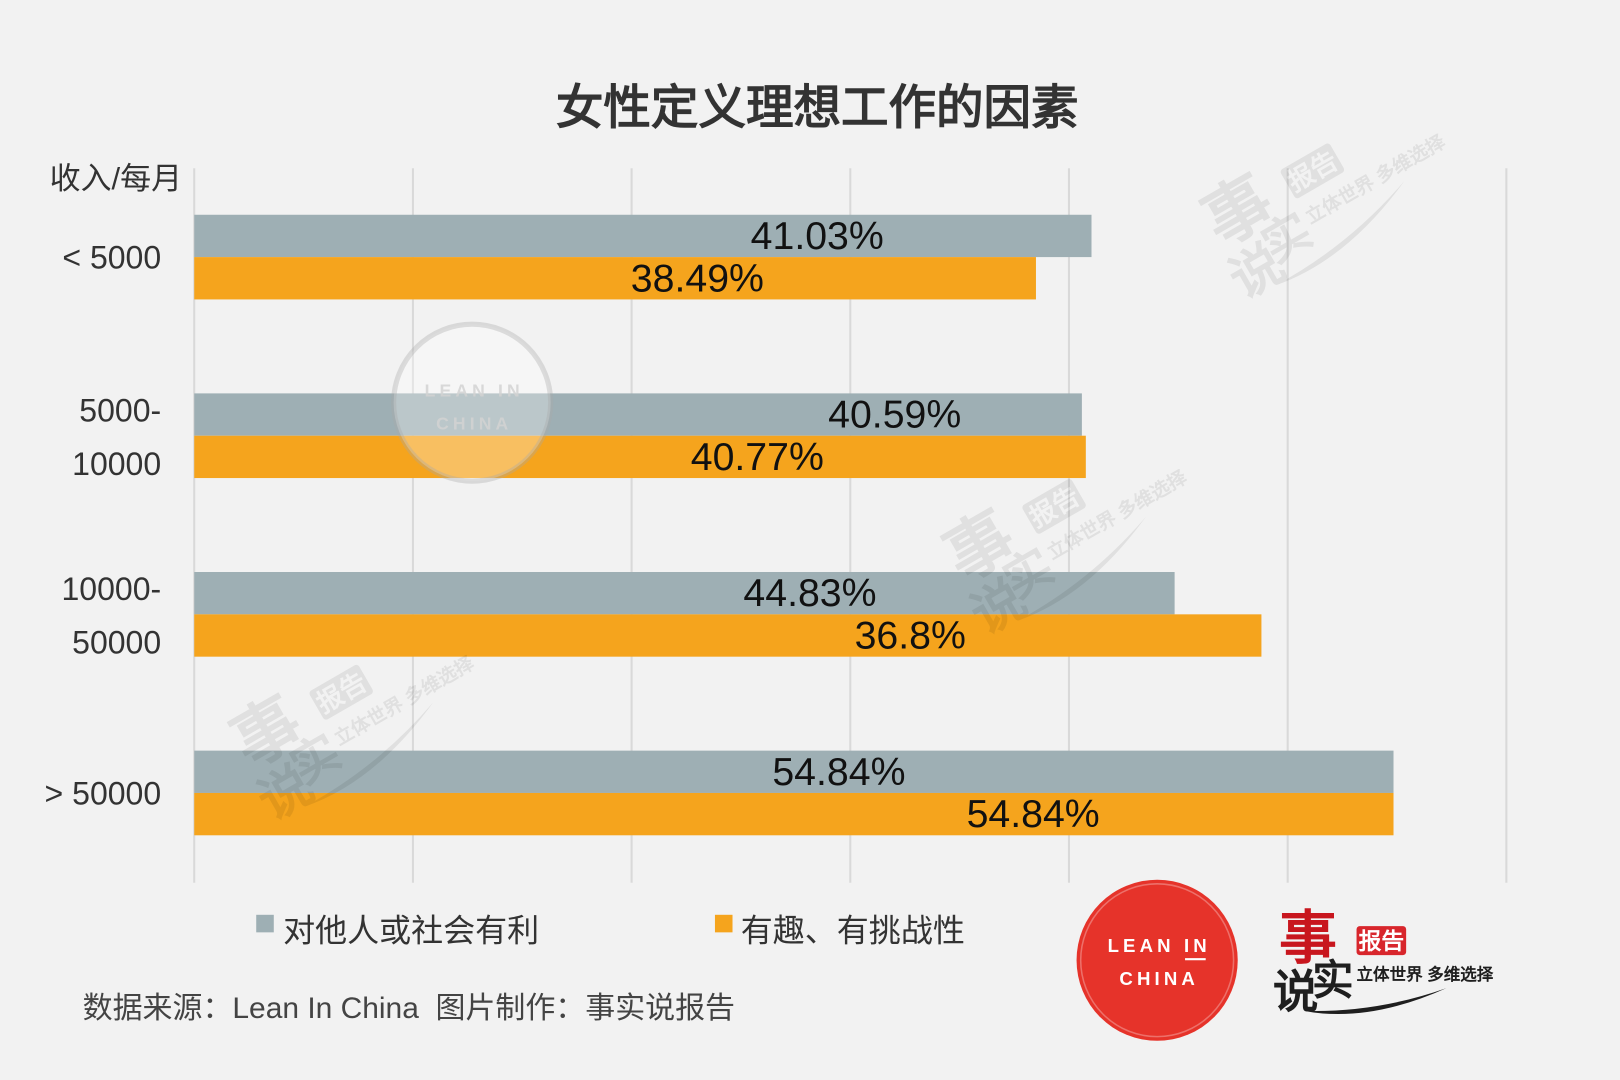 The image size is (1620, 1080). I want to click on data-label-interest: 36.8%, so click(910, 636).